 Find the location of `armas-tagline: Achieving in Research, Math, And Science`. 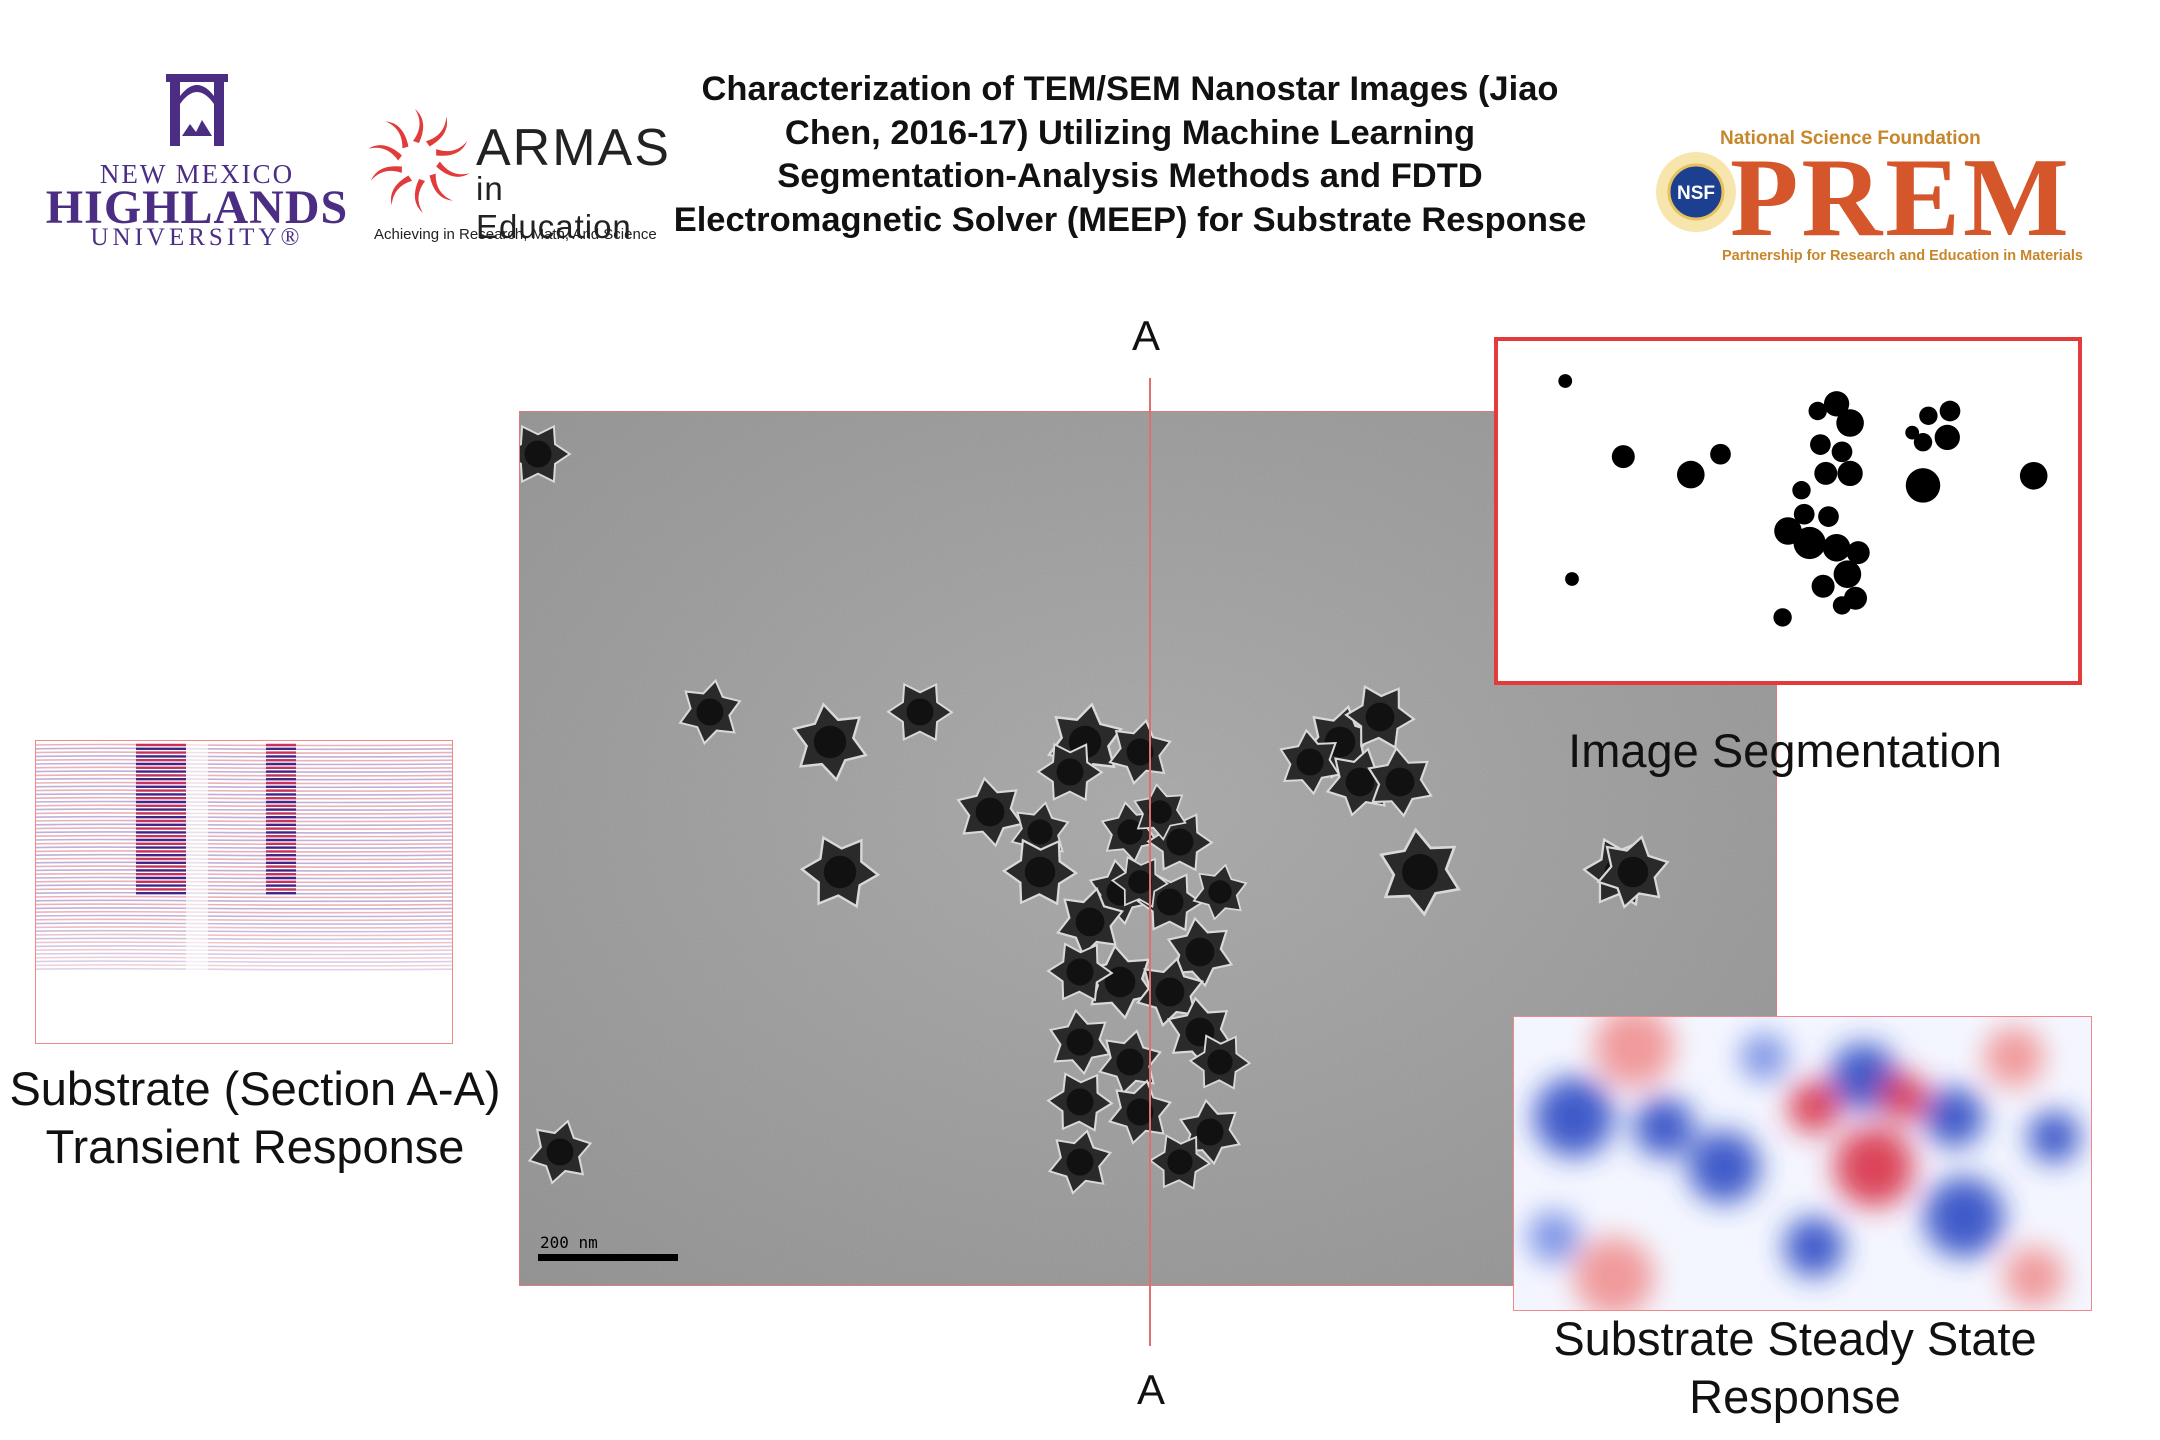

armas-tagline: Achieving in Research, Math, And Science is located at coordinates (515, 234).